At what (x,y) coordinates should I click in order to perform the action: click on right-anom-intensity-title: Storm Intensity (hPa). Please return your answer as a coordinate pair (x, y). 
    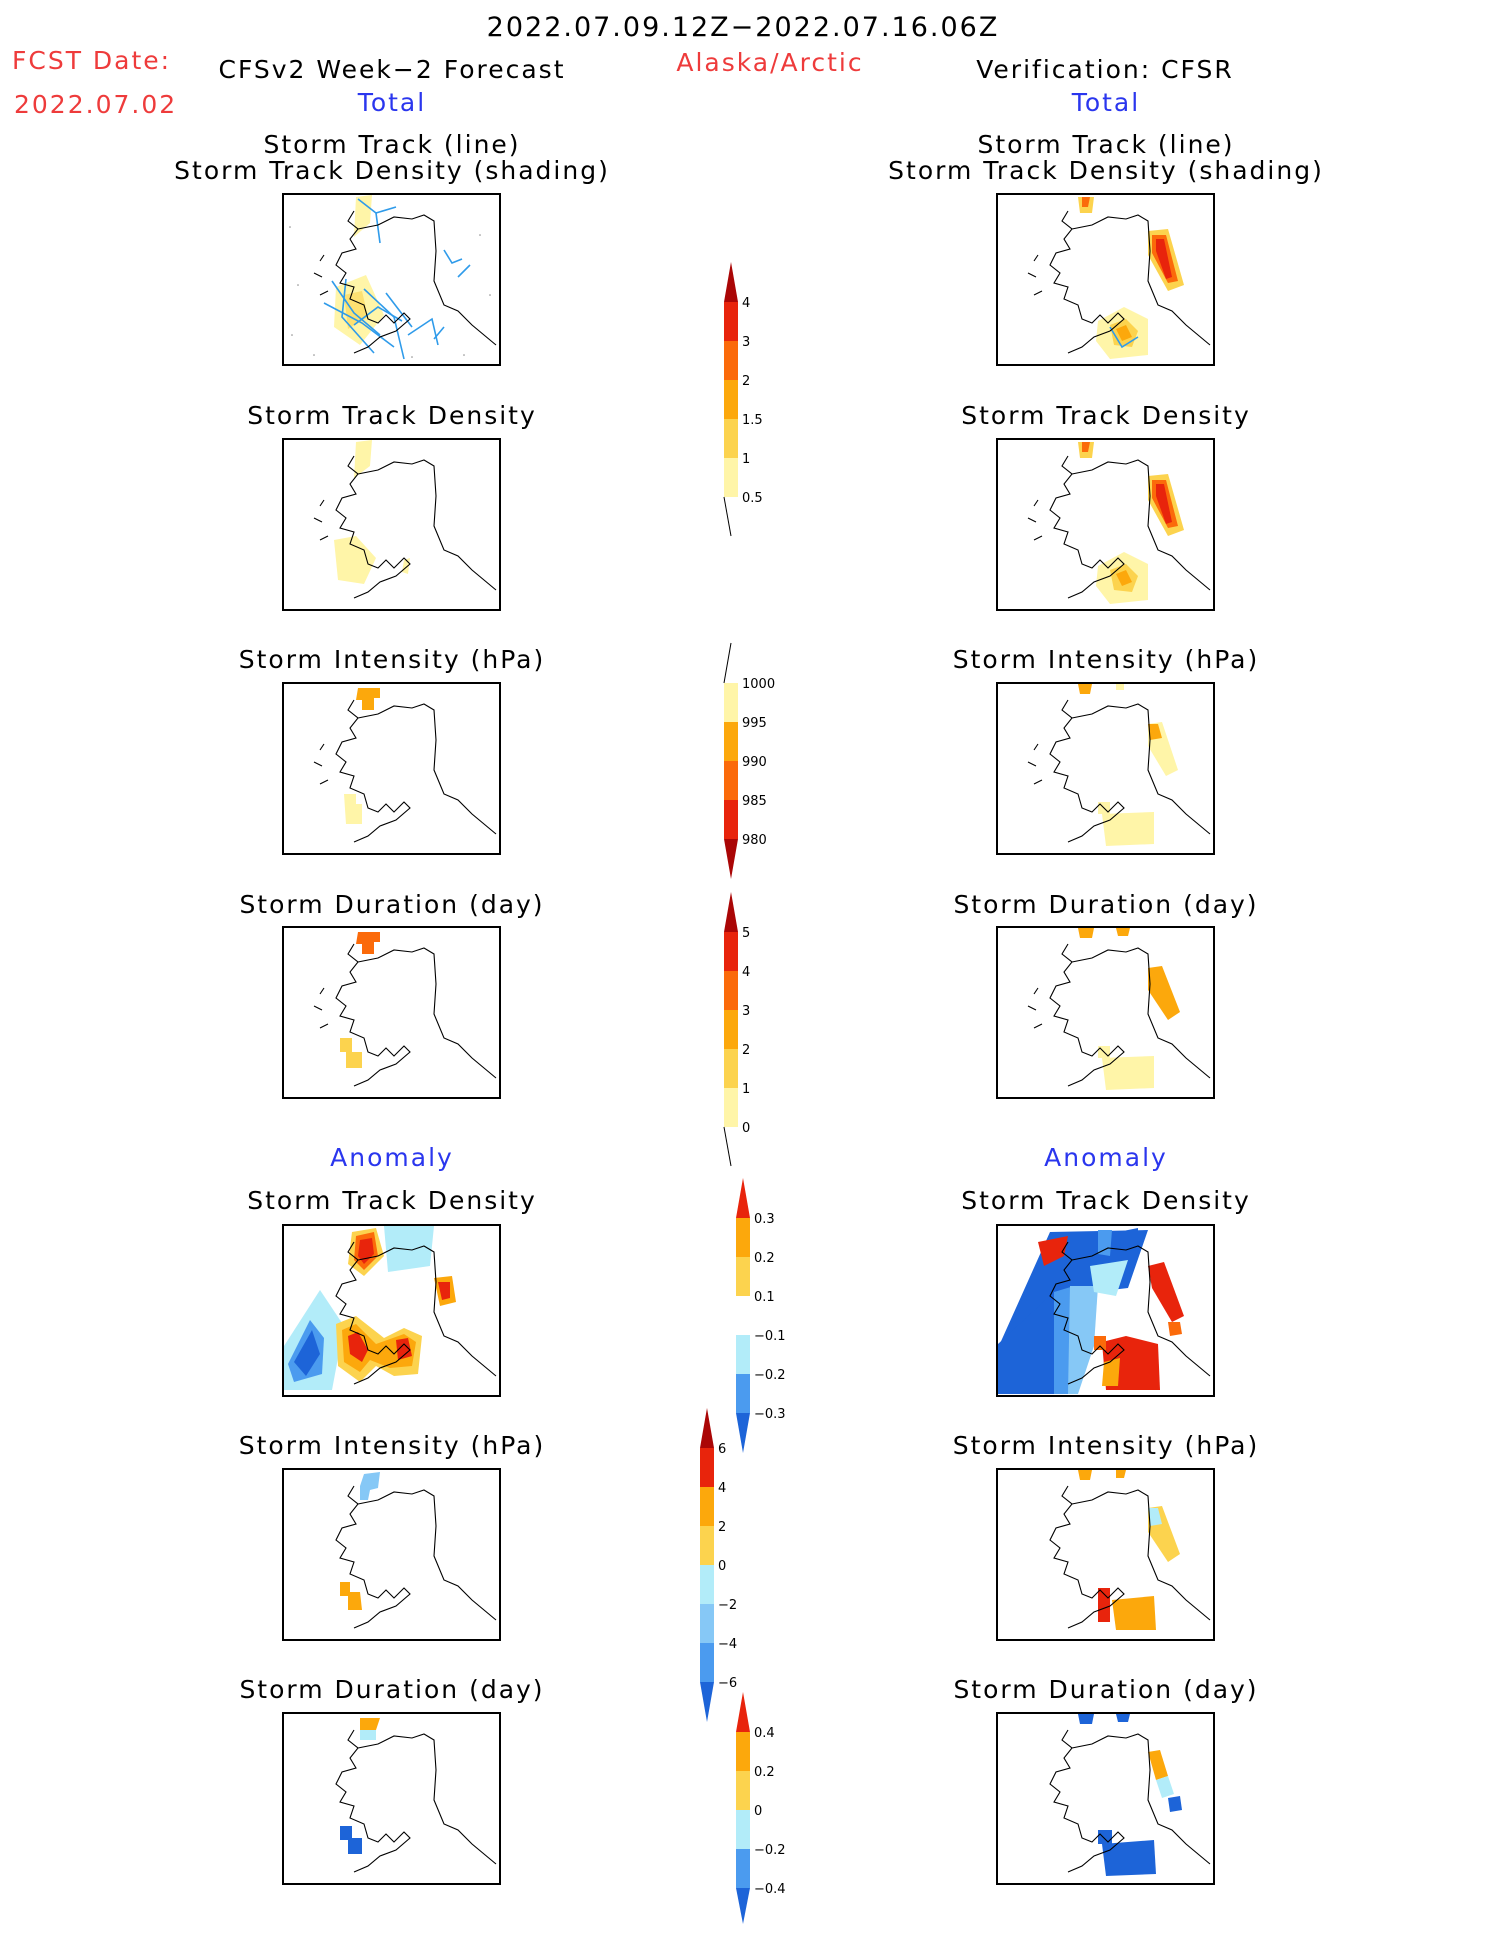
    Looking at the image, I should click on (1106, 1445).